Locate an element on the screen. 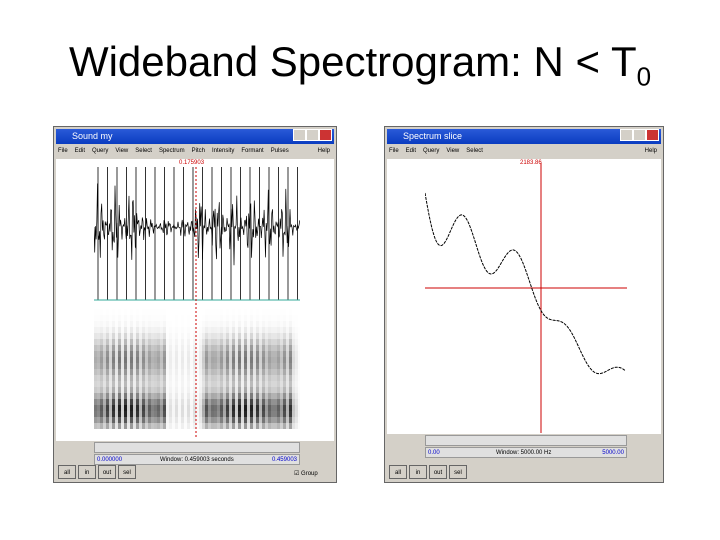 This screenshot has width=720, height=540. menu-item: Pitch is located at coordinates (198, 151).